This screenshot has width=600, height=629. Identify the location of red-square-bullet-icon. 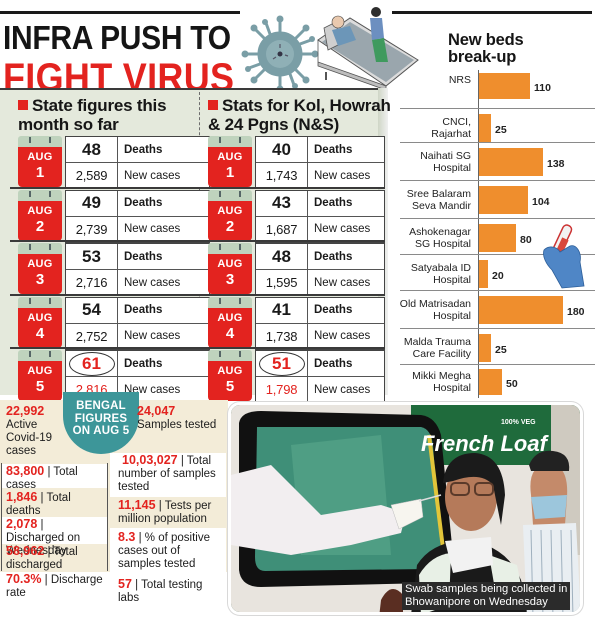
(213, 105).